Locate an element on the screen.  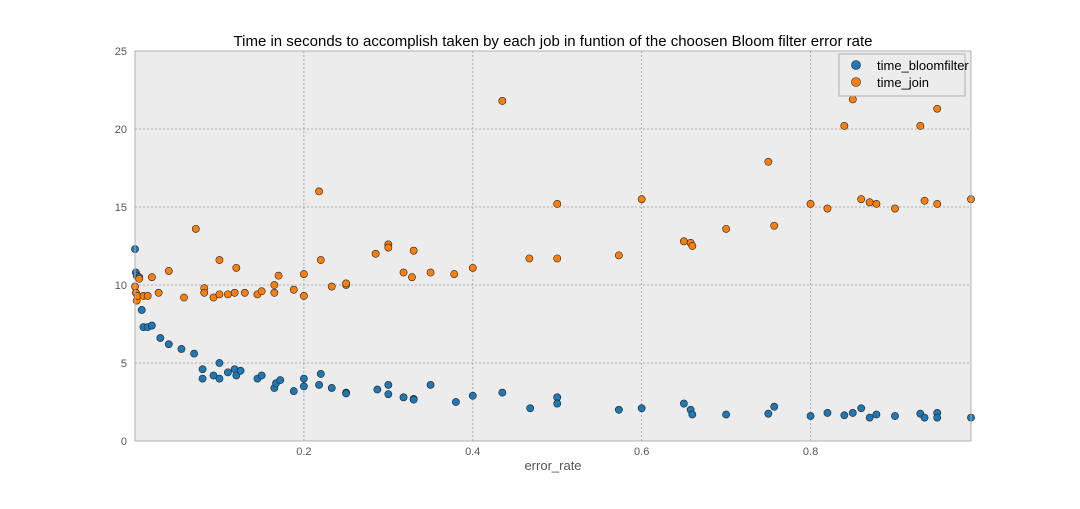
legend: time_bloomfilter time_join is located at coordinates (903, 75).